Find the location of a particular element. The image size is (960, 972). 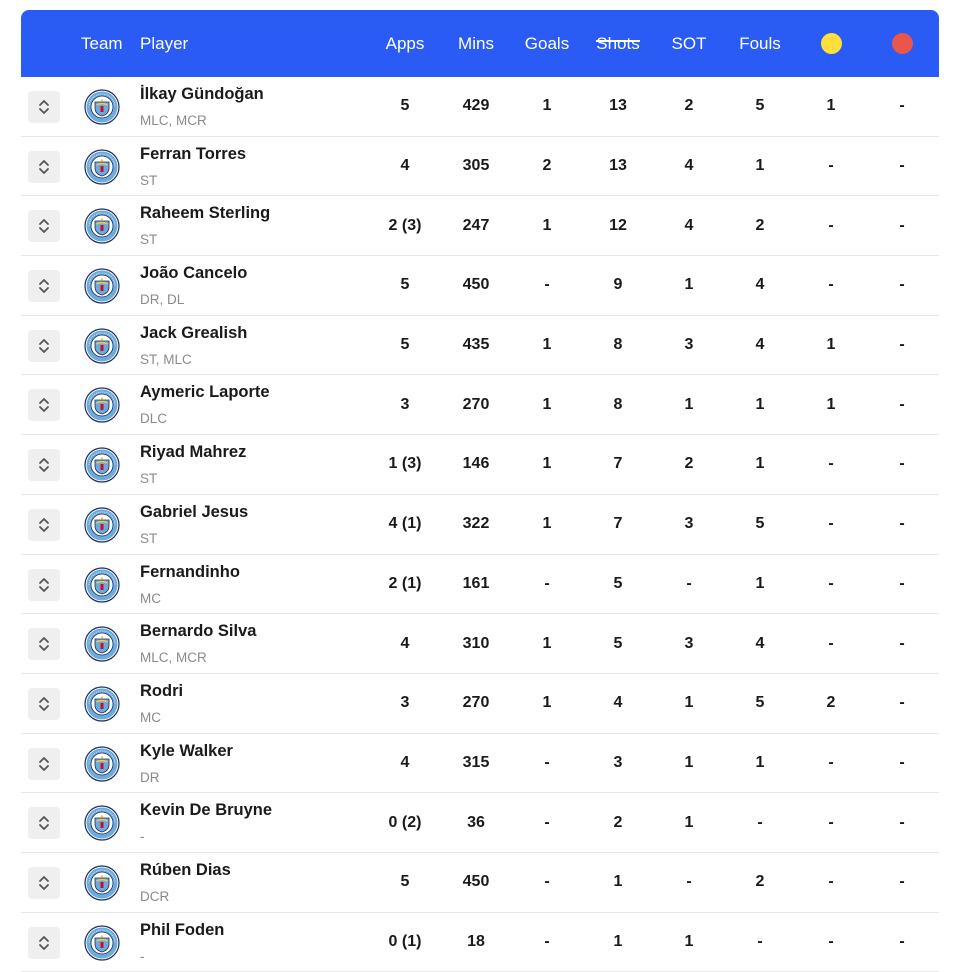

shots-value: 12 is located at coordinates (618, 225).